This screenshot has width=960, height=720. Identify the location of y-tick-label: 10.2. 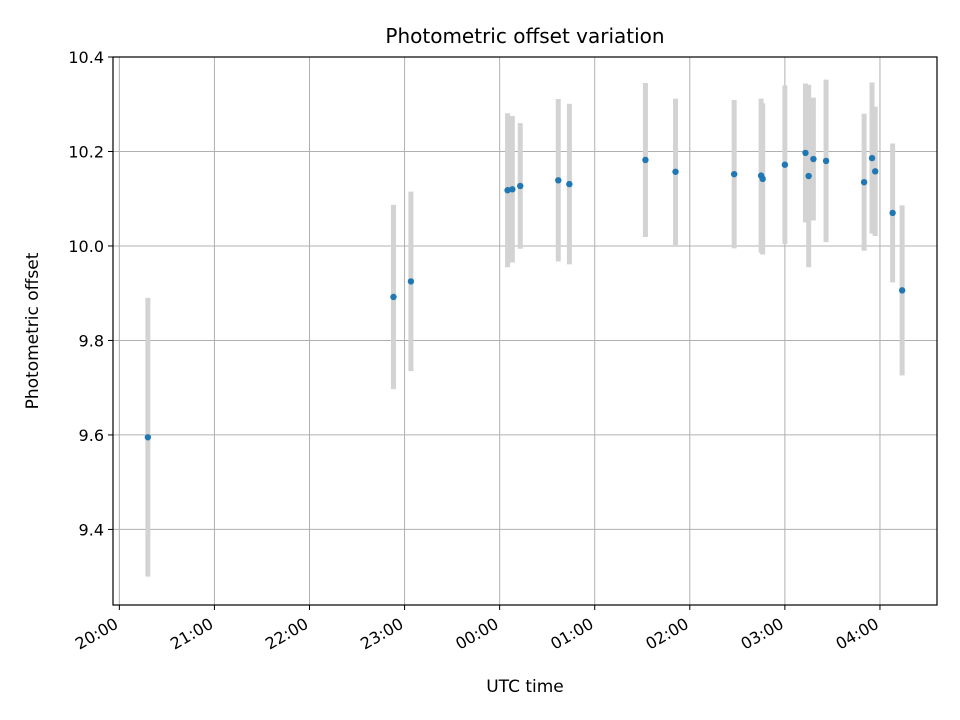
(86, 151).